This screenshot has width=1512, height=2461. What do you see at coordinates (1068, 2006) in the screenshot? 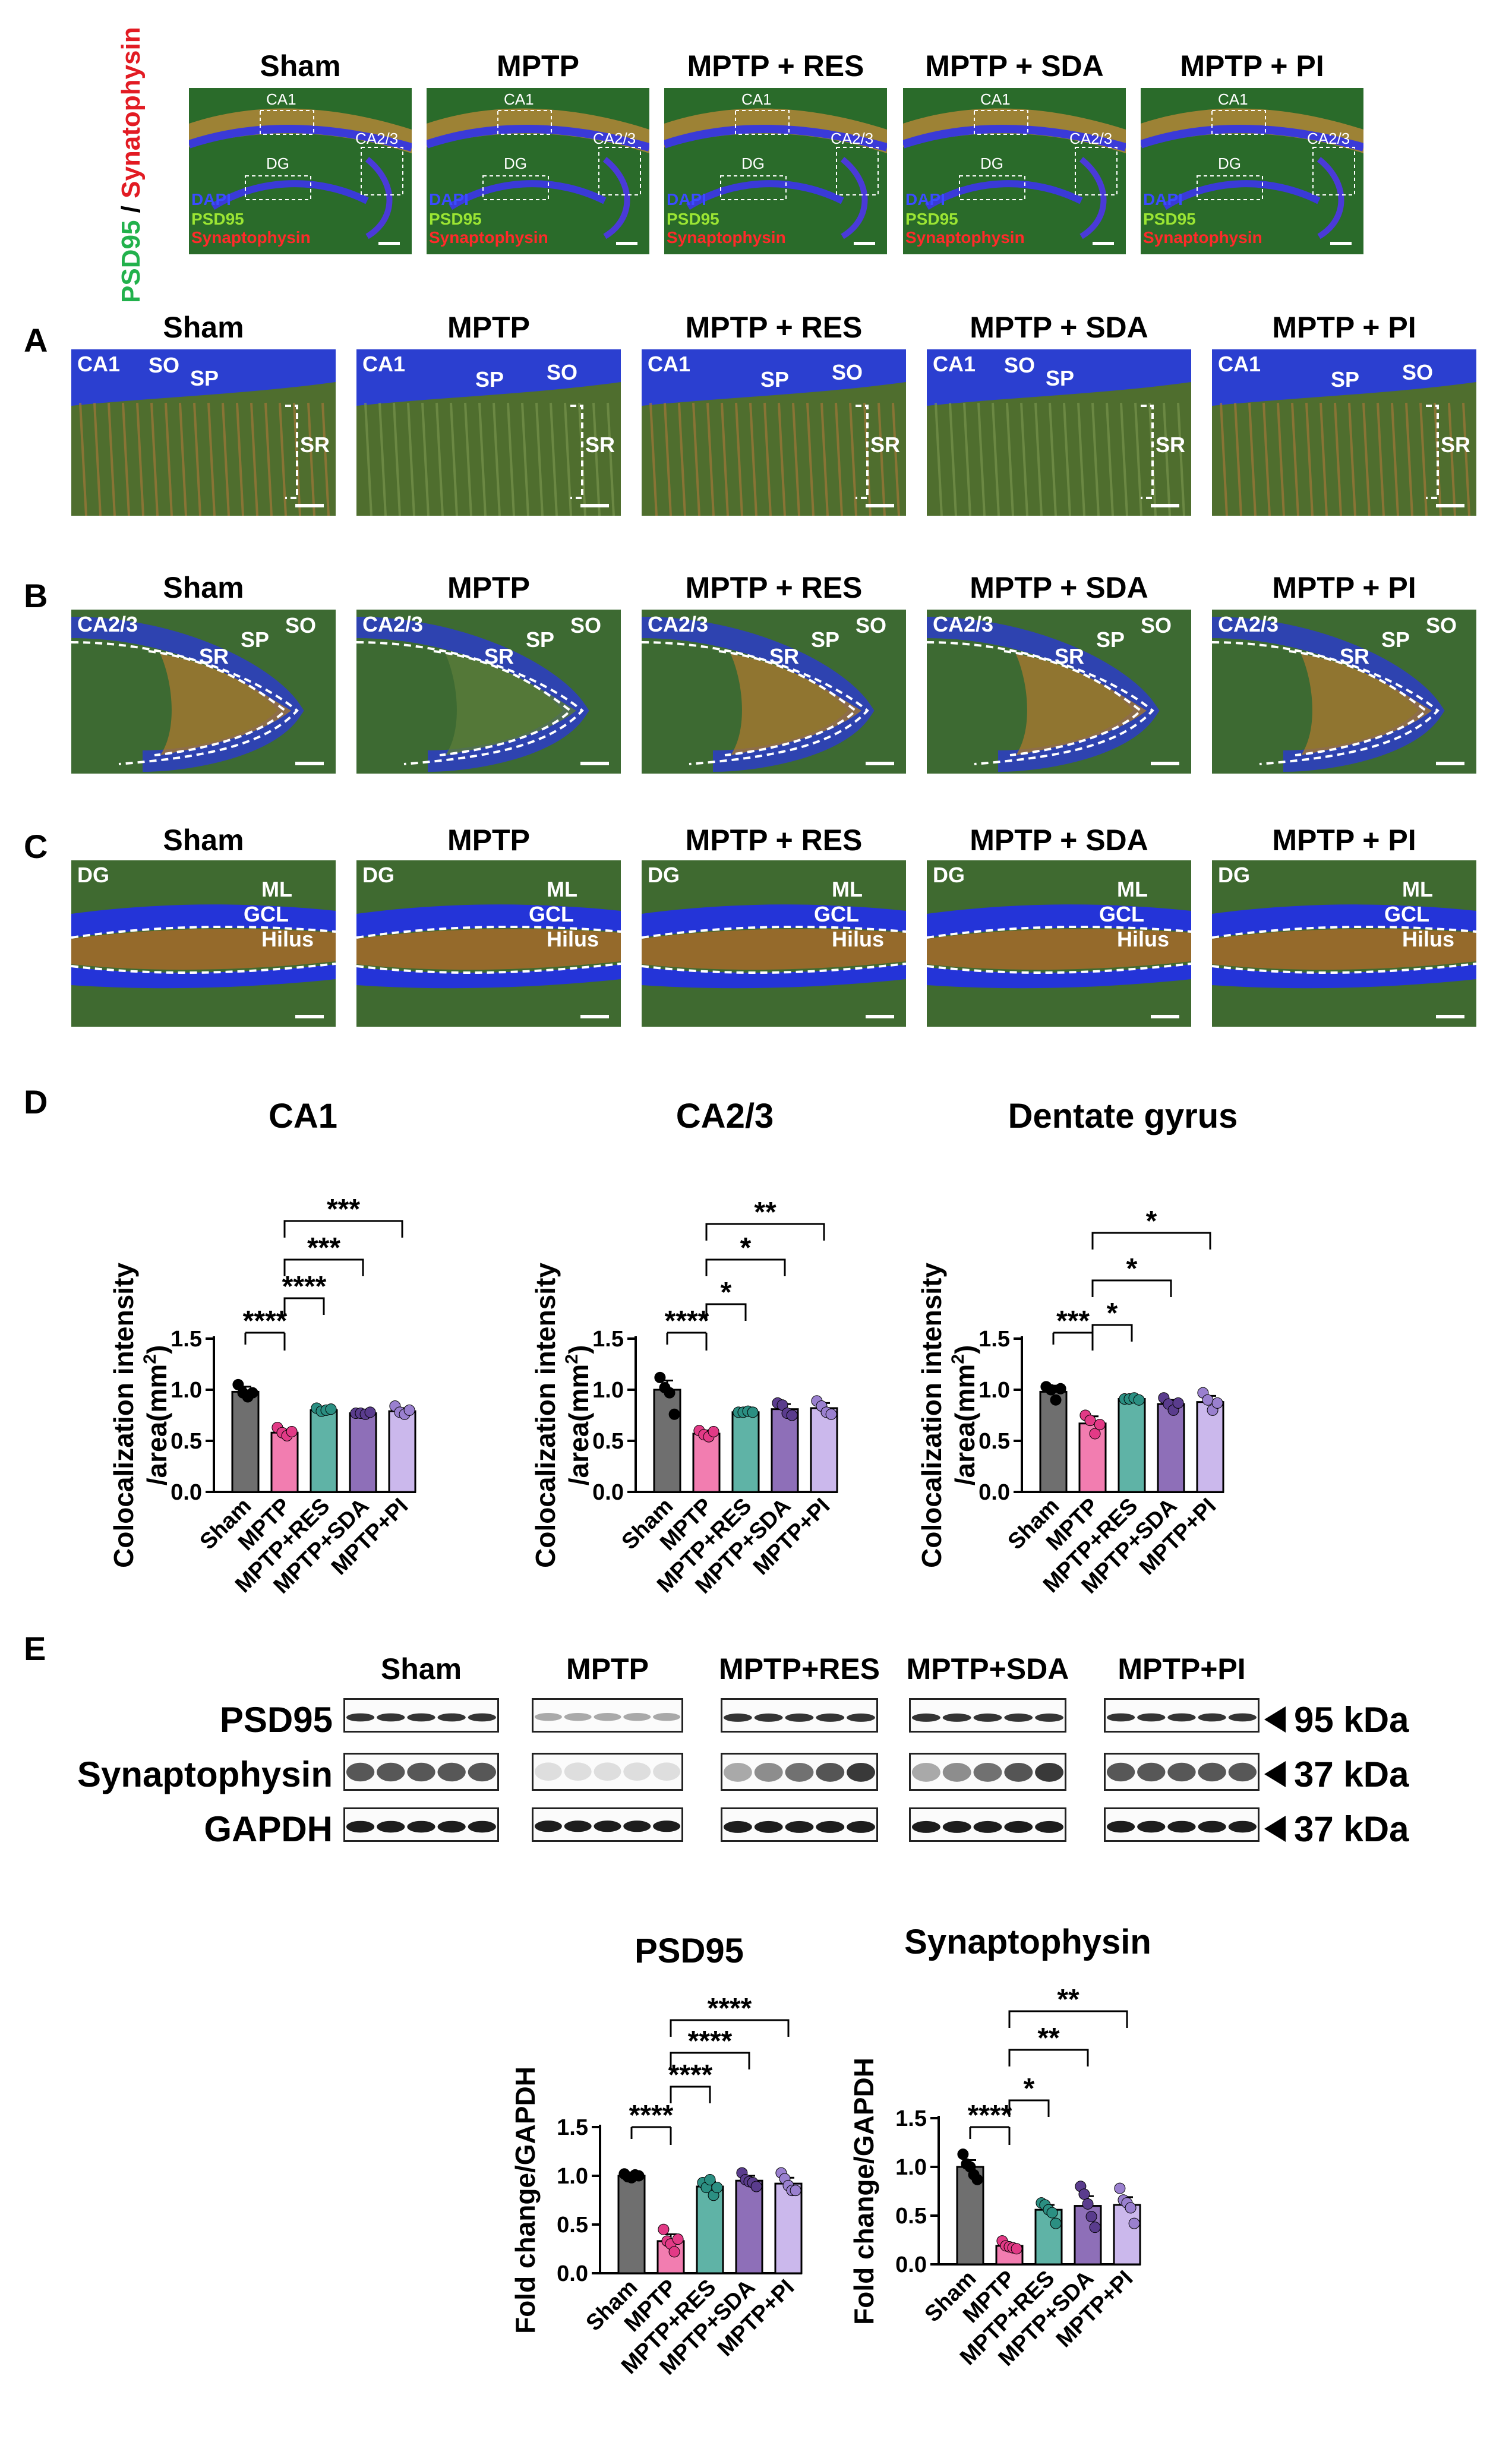
I see `significance-bracket: **` at bounding box center [1068, 2006].